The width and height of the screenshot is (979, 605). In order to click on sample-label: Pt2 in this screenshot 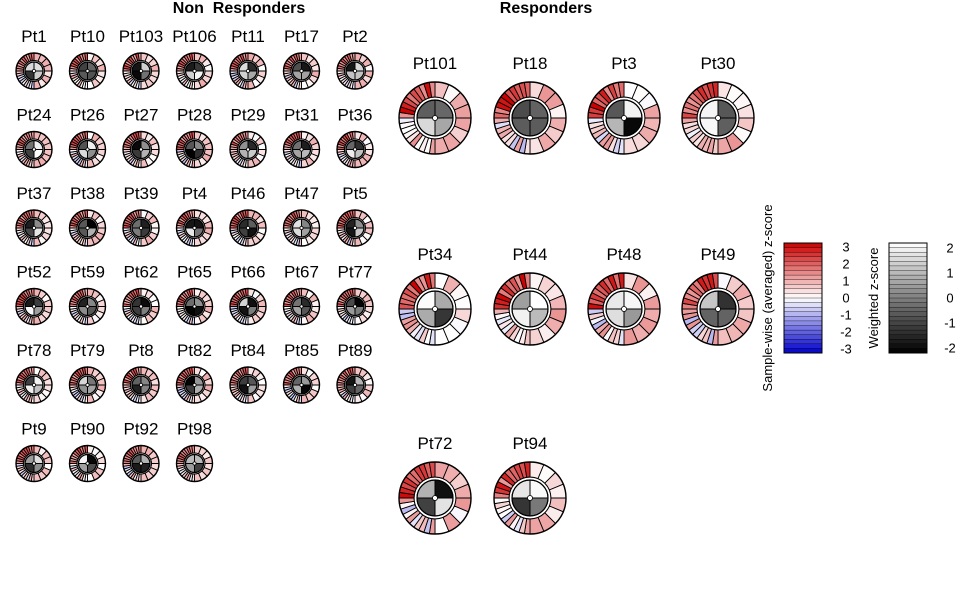, I will do `click(355, 36)`.